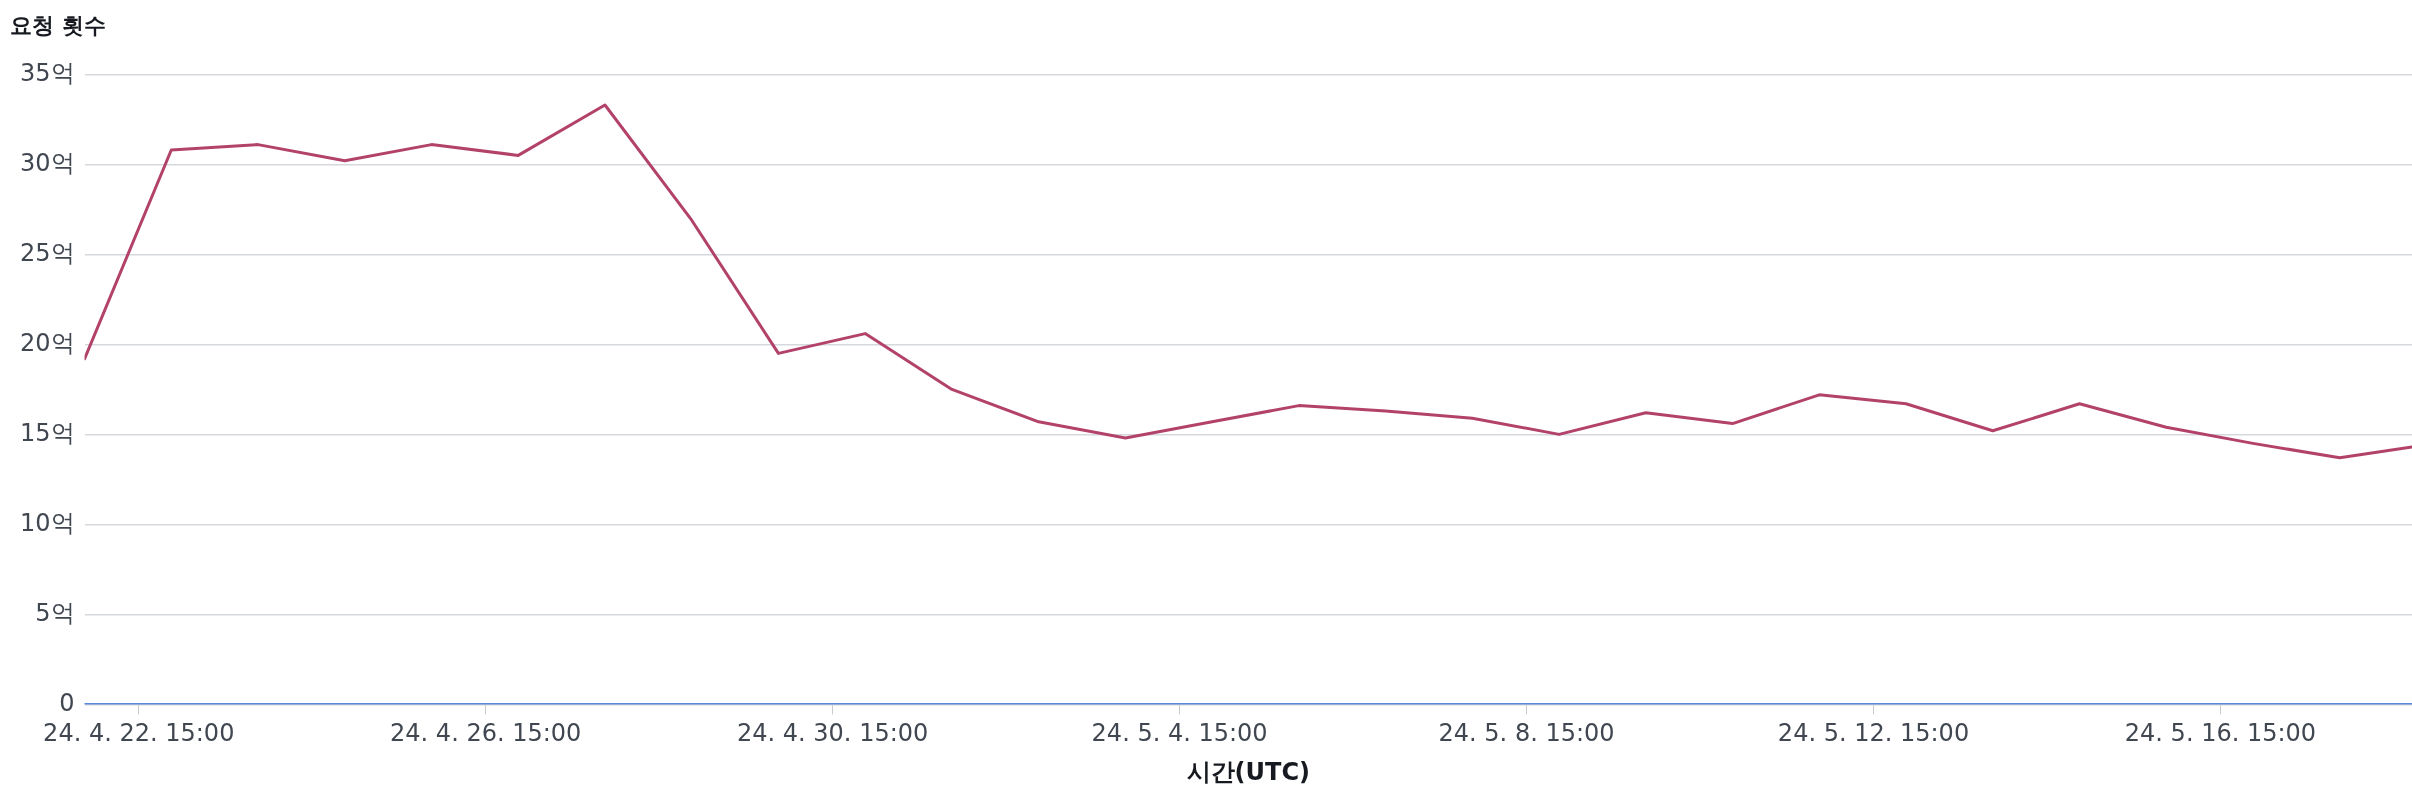 The height and width of the screenshot is (796, 2412). Describe the element at coordinates (1179, 733) in the screenshot. I see `x-tick-label: 24. 5. 4. 15:00` at that location.